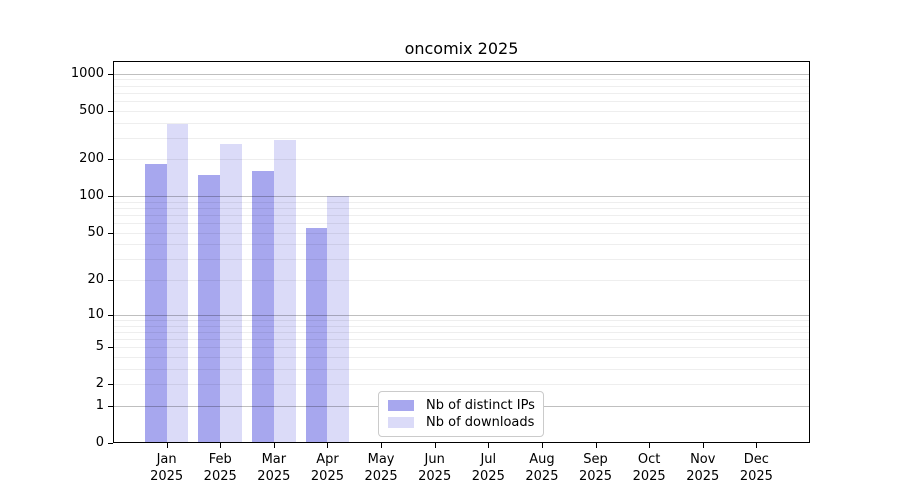 Image resolution: width=900 pixels, height=500 pixels. What do you see at coordinates (99, 405) in the screenshot?
I see `y-tick-label: 1` at bounding box center [99, 405].